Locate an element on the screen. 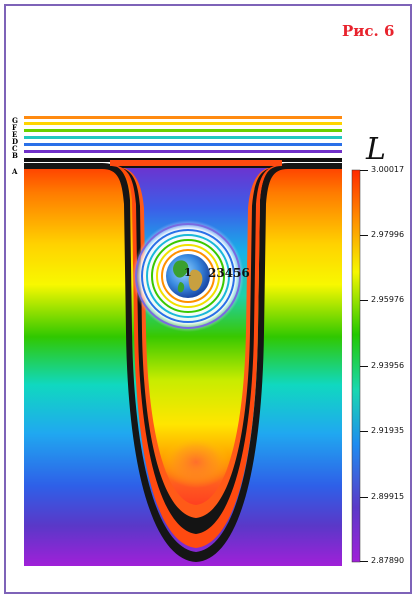 The image size is (418, 600). layer-line-f is located at coordinates (183, 123).